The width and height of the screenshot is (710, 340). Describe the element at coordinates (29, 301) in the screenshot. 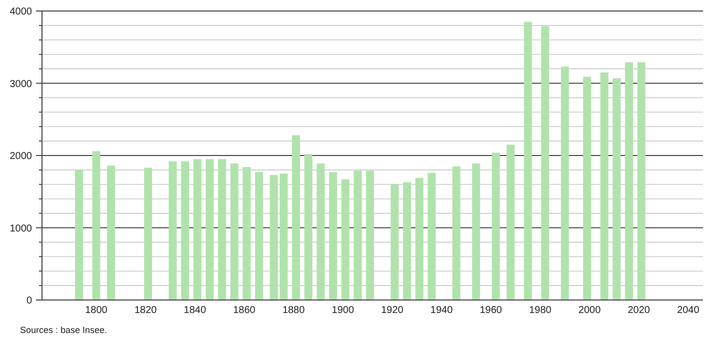

I see `y-tick-label: 0` at that location.